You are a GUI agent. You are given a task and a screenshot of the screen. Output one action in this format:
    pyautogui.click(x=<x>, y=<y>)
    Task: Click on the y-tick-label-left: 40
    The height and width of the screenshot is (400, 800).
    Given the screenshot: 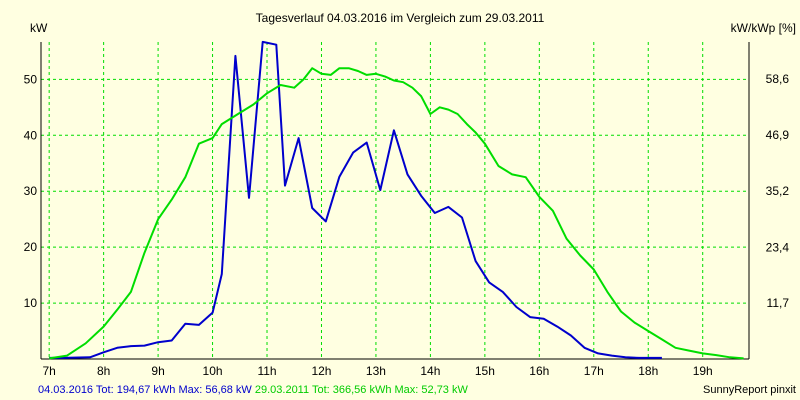 What is the action you would take?
    pyautogui.click(x=31, y=135)
    